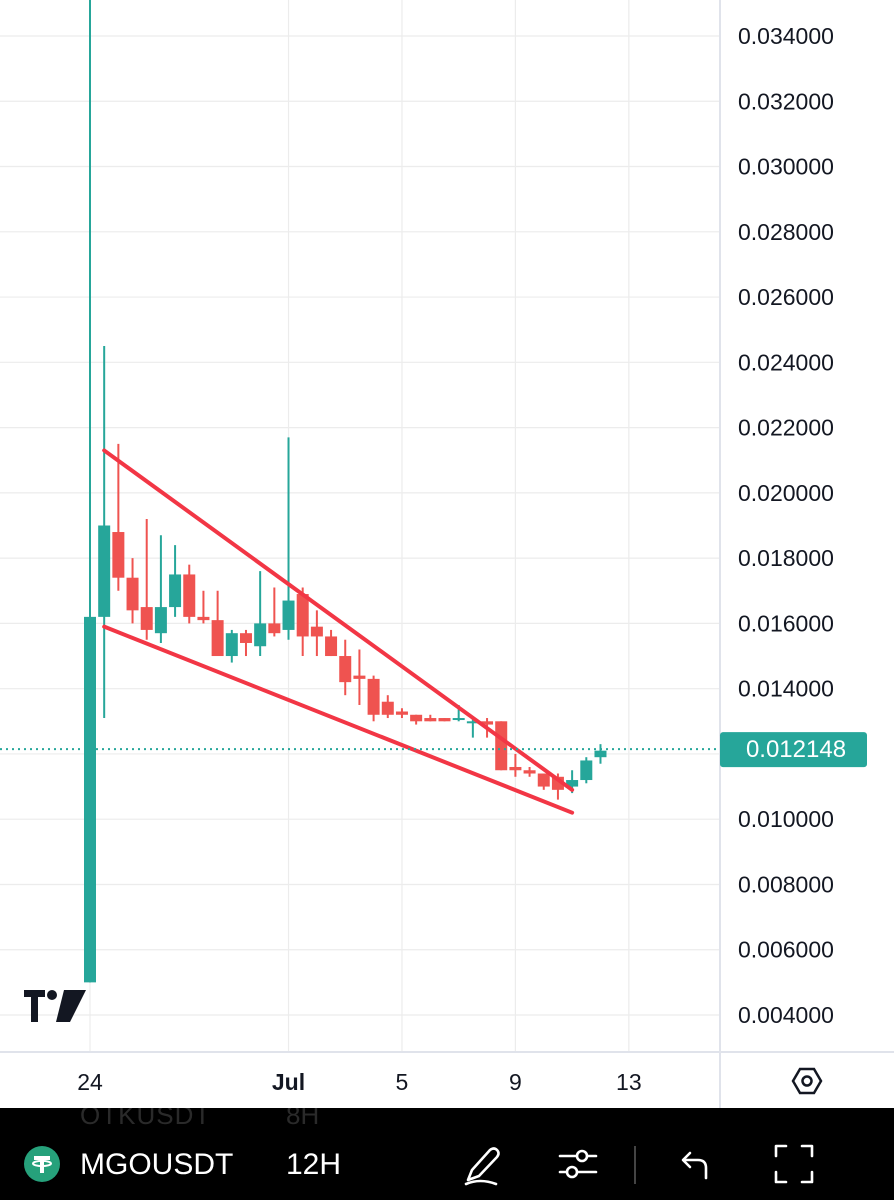 The width and height of the screenshot is (894, 1200). What do you see at coordinates (794, 1164) in the screenshot?
I see `fullscreen-icon` at bounding box center [794, 1164].